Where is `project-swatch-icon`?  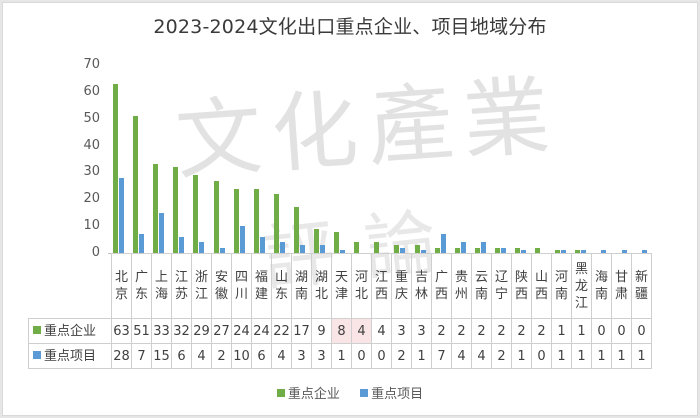
project-swatch-icon is located at coordinates (37, 354).